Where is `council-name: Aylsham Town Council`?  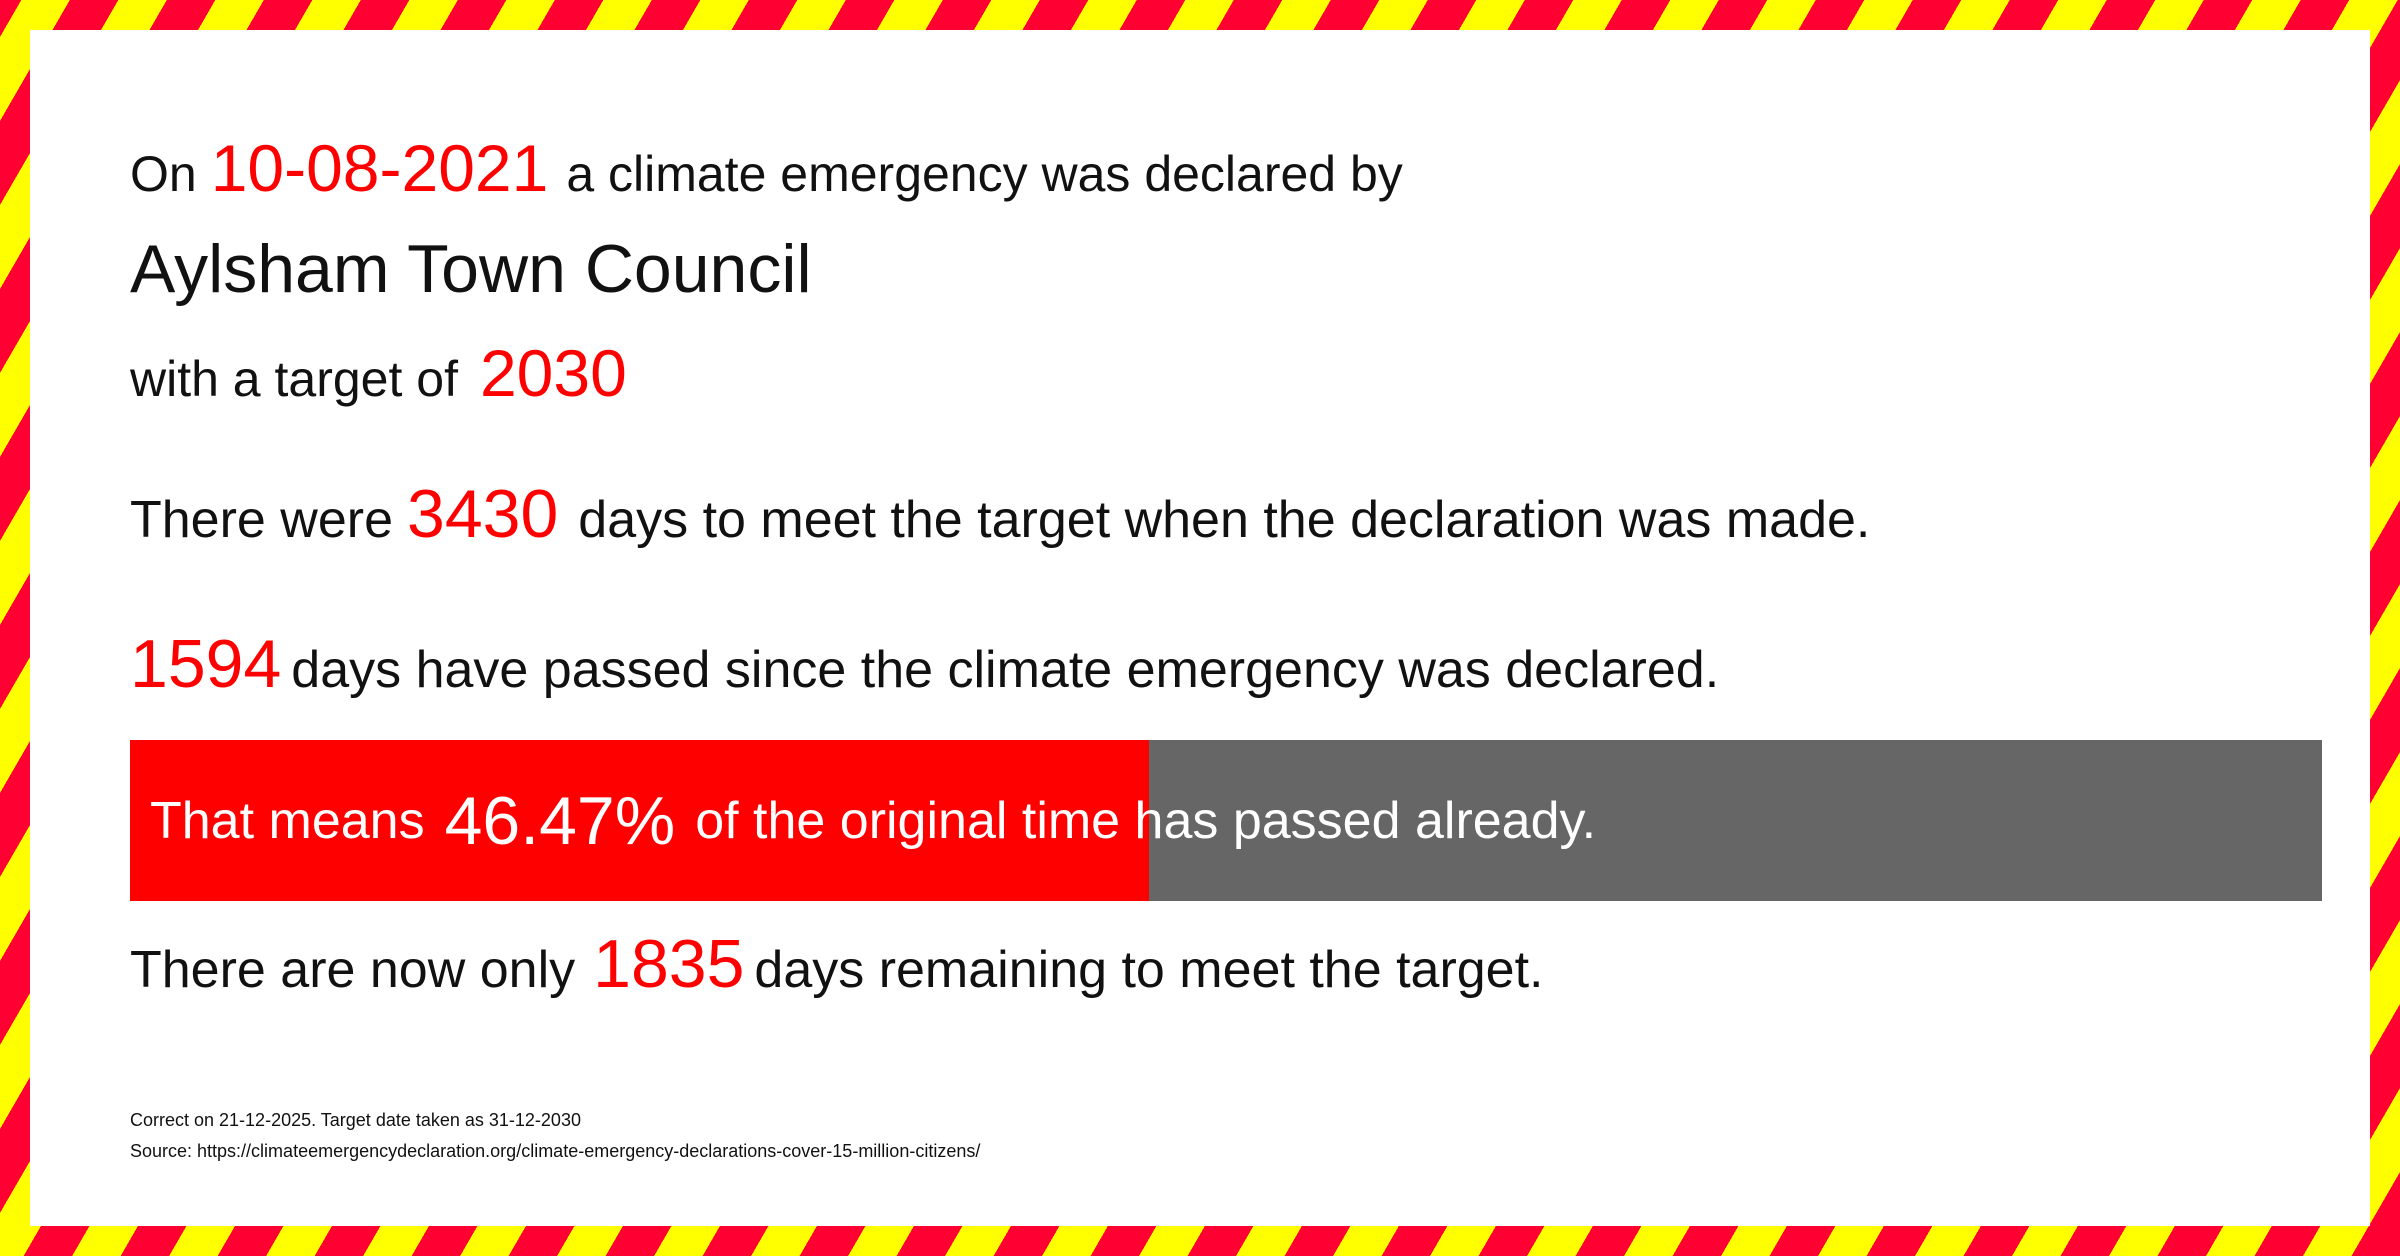 council-name: Aylsham Town Council is located at coordinates (471, 269).